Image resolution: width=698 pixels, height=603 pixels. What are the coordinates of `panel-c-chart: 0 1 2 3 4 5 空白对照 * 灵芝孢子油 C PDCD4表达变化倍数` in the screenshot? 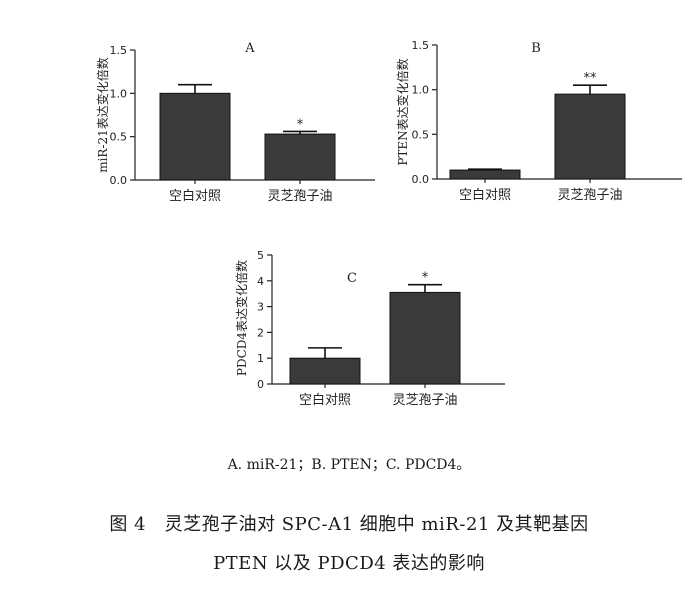 It's located at (369, 328).